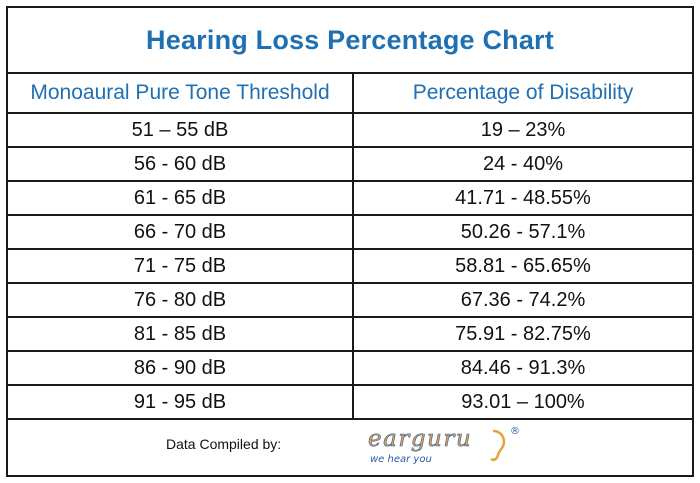  Describe the element at coordinates (181, 198) in the screenshot. I see `threshold-cell: 61 - 65 dB` at that location.